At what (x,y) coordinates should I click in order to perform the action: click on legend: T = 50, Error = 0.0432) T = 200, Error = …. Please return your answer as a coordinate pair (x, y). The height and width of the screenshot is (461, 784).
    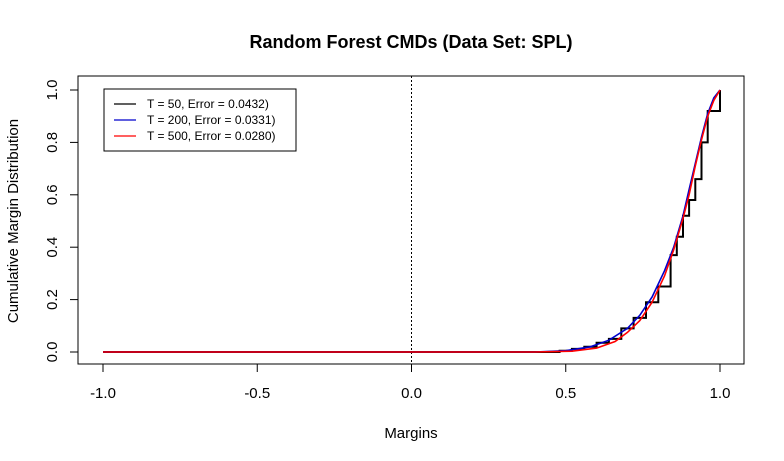
    Looking at the image, I should click on (200, 120).